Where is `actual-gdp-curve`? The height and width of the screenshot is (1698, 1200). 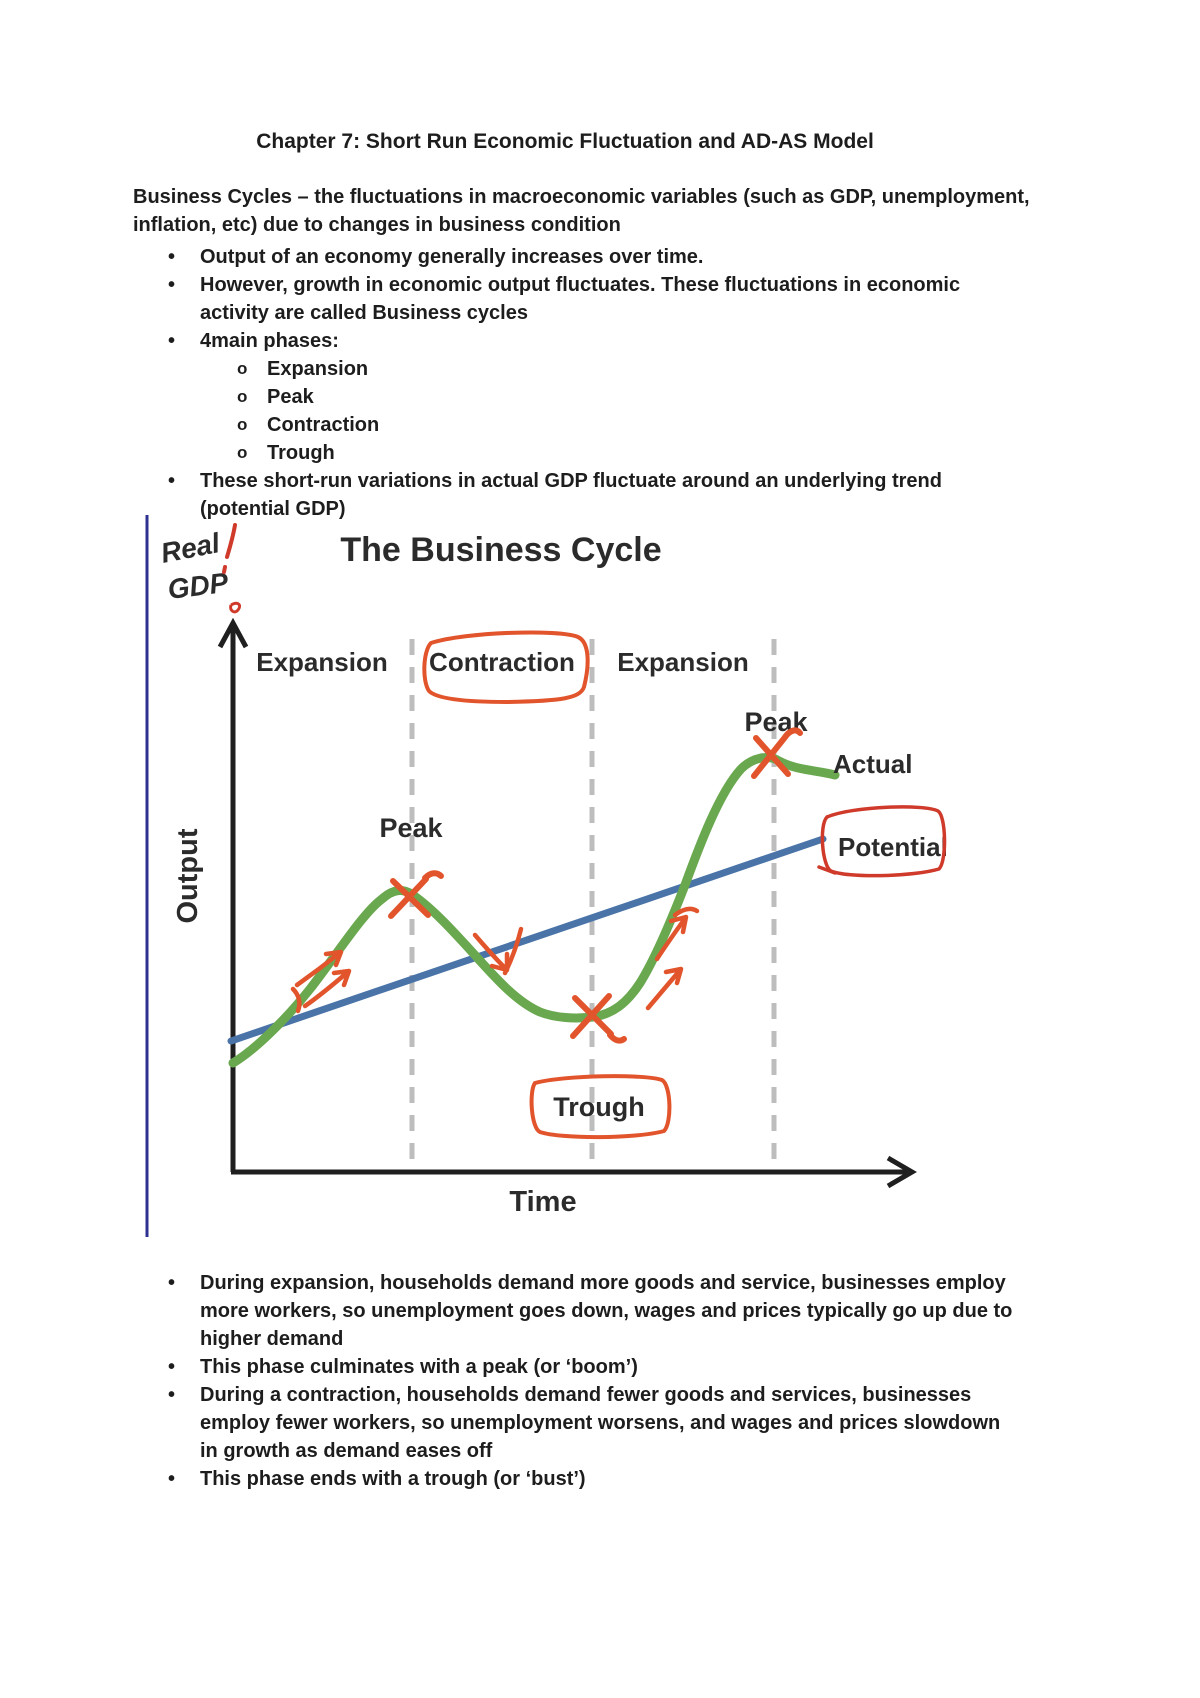
actual-gdp-curve is located at coordinates (534, 910).